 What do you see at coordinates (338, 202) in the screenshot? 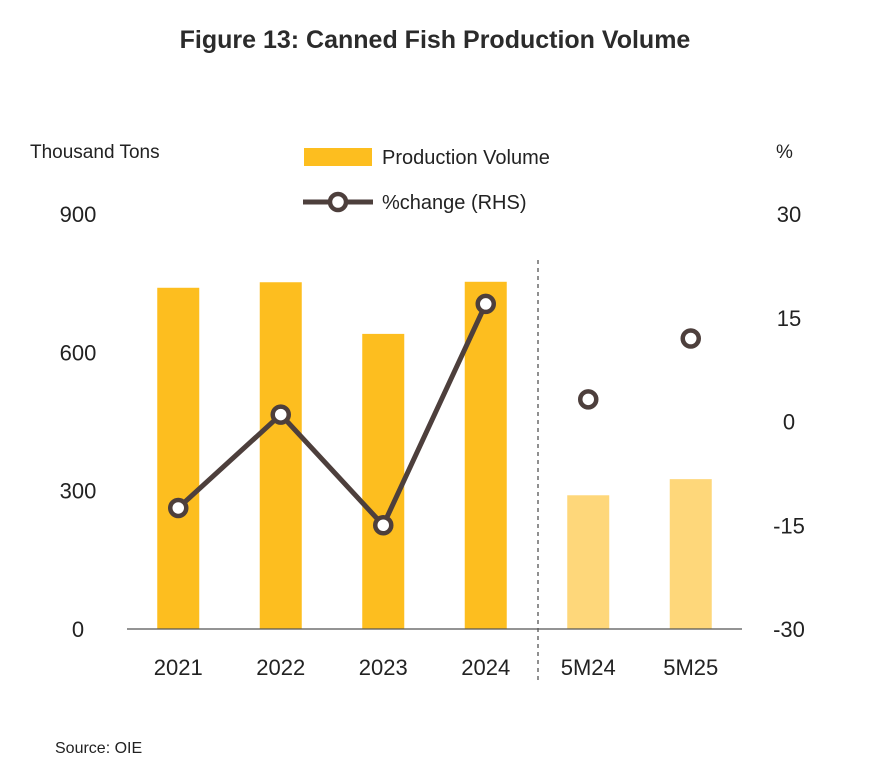
I see `legend-marker` at bounding box center [338, 202].